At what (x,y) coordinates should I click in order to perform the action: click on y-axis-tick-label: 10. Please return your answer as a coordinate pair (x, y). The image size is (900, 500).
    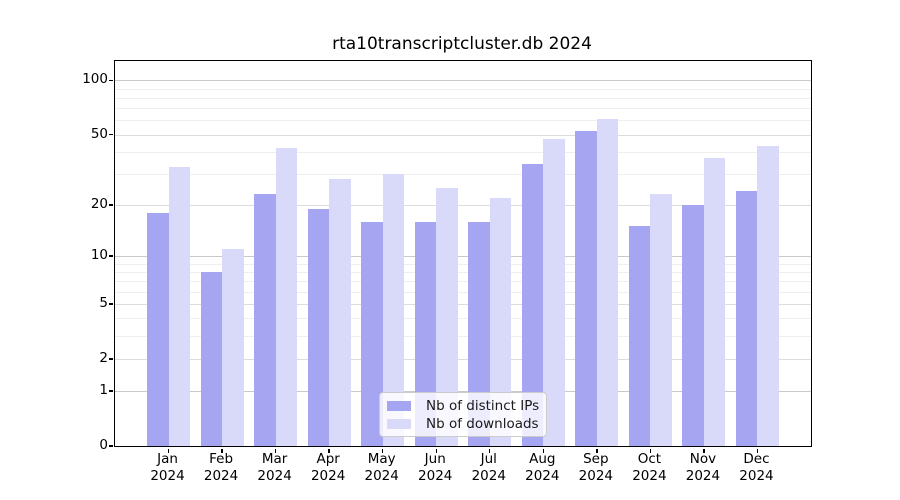
    Looking at the image, I should click on (99, 255).